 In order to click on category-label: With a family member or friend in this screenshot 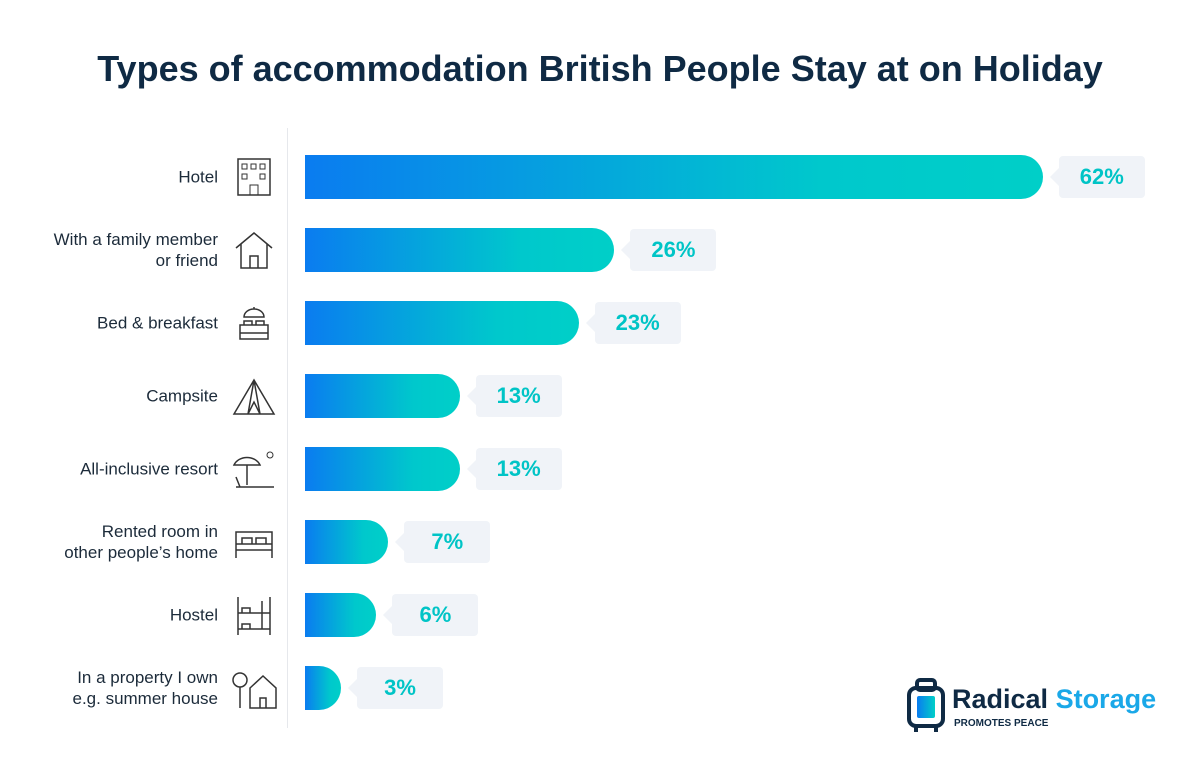, I will do `click(109, 250)`.